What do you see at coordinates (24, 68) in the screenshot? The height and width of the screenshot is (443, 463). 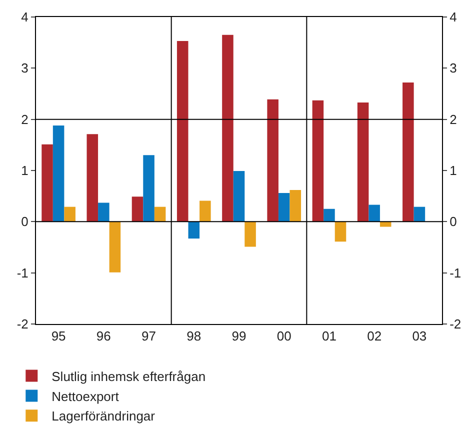 I see `y-tick-label: 3` at bounding box center [24, 68].